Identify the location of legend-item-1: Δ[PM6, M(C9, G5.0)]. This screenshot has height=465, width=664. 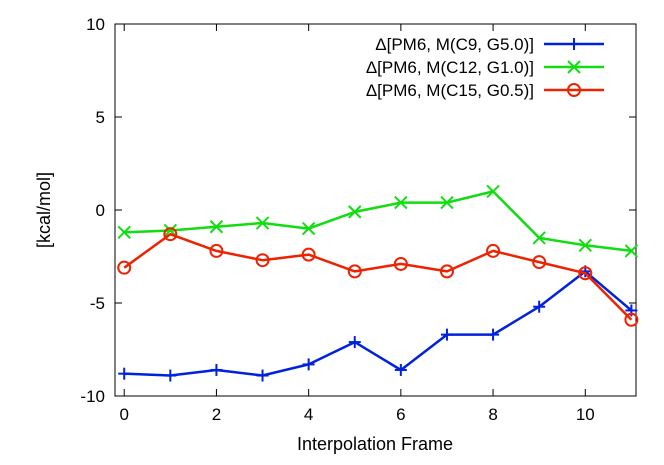
(489, 44).